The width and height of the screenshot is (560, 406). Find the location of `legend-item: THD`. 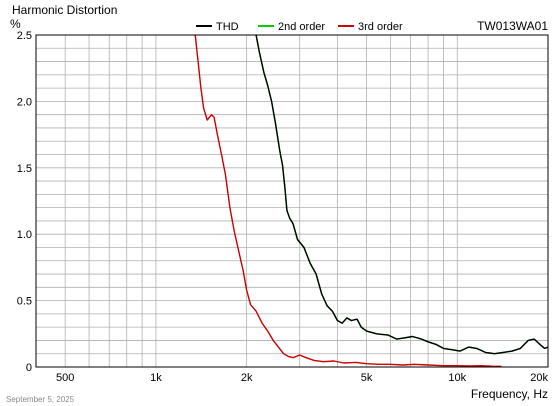

legend-item: THD is located at coordinates (217, 27).